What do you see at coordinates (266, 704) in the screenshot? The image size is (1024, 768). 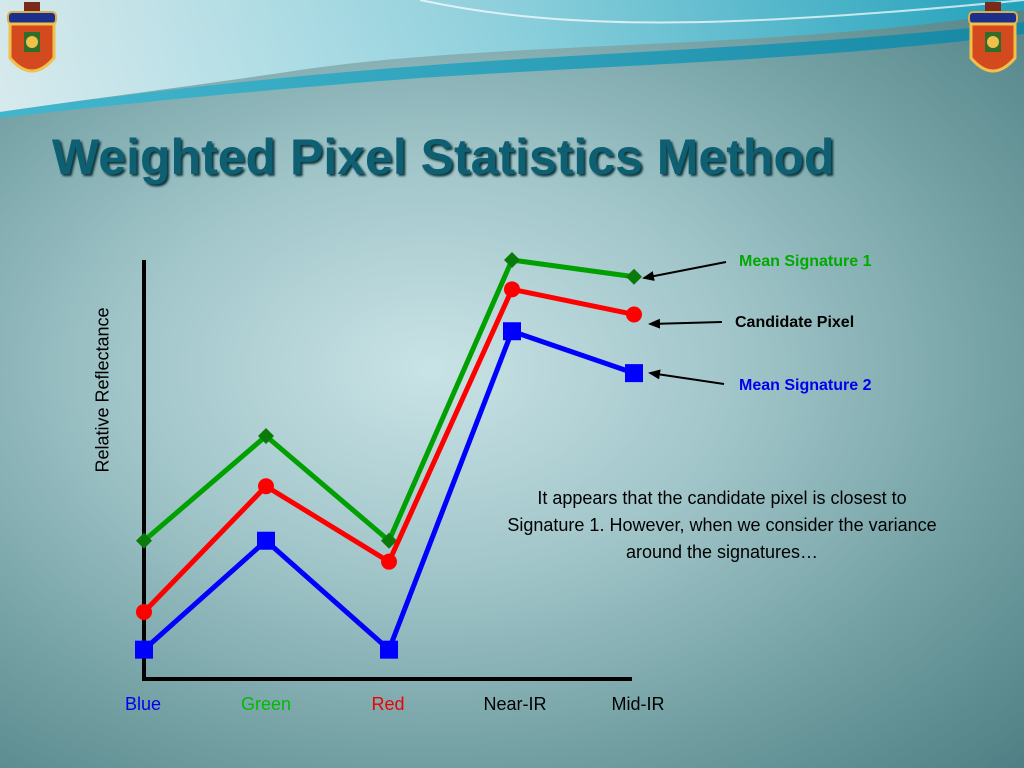 I see `x-tick-green: Green` at bounding box center [266, 704].